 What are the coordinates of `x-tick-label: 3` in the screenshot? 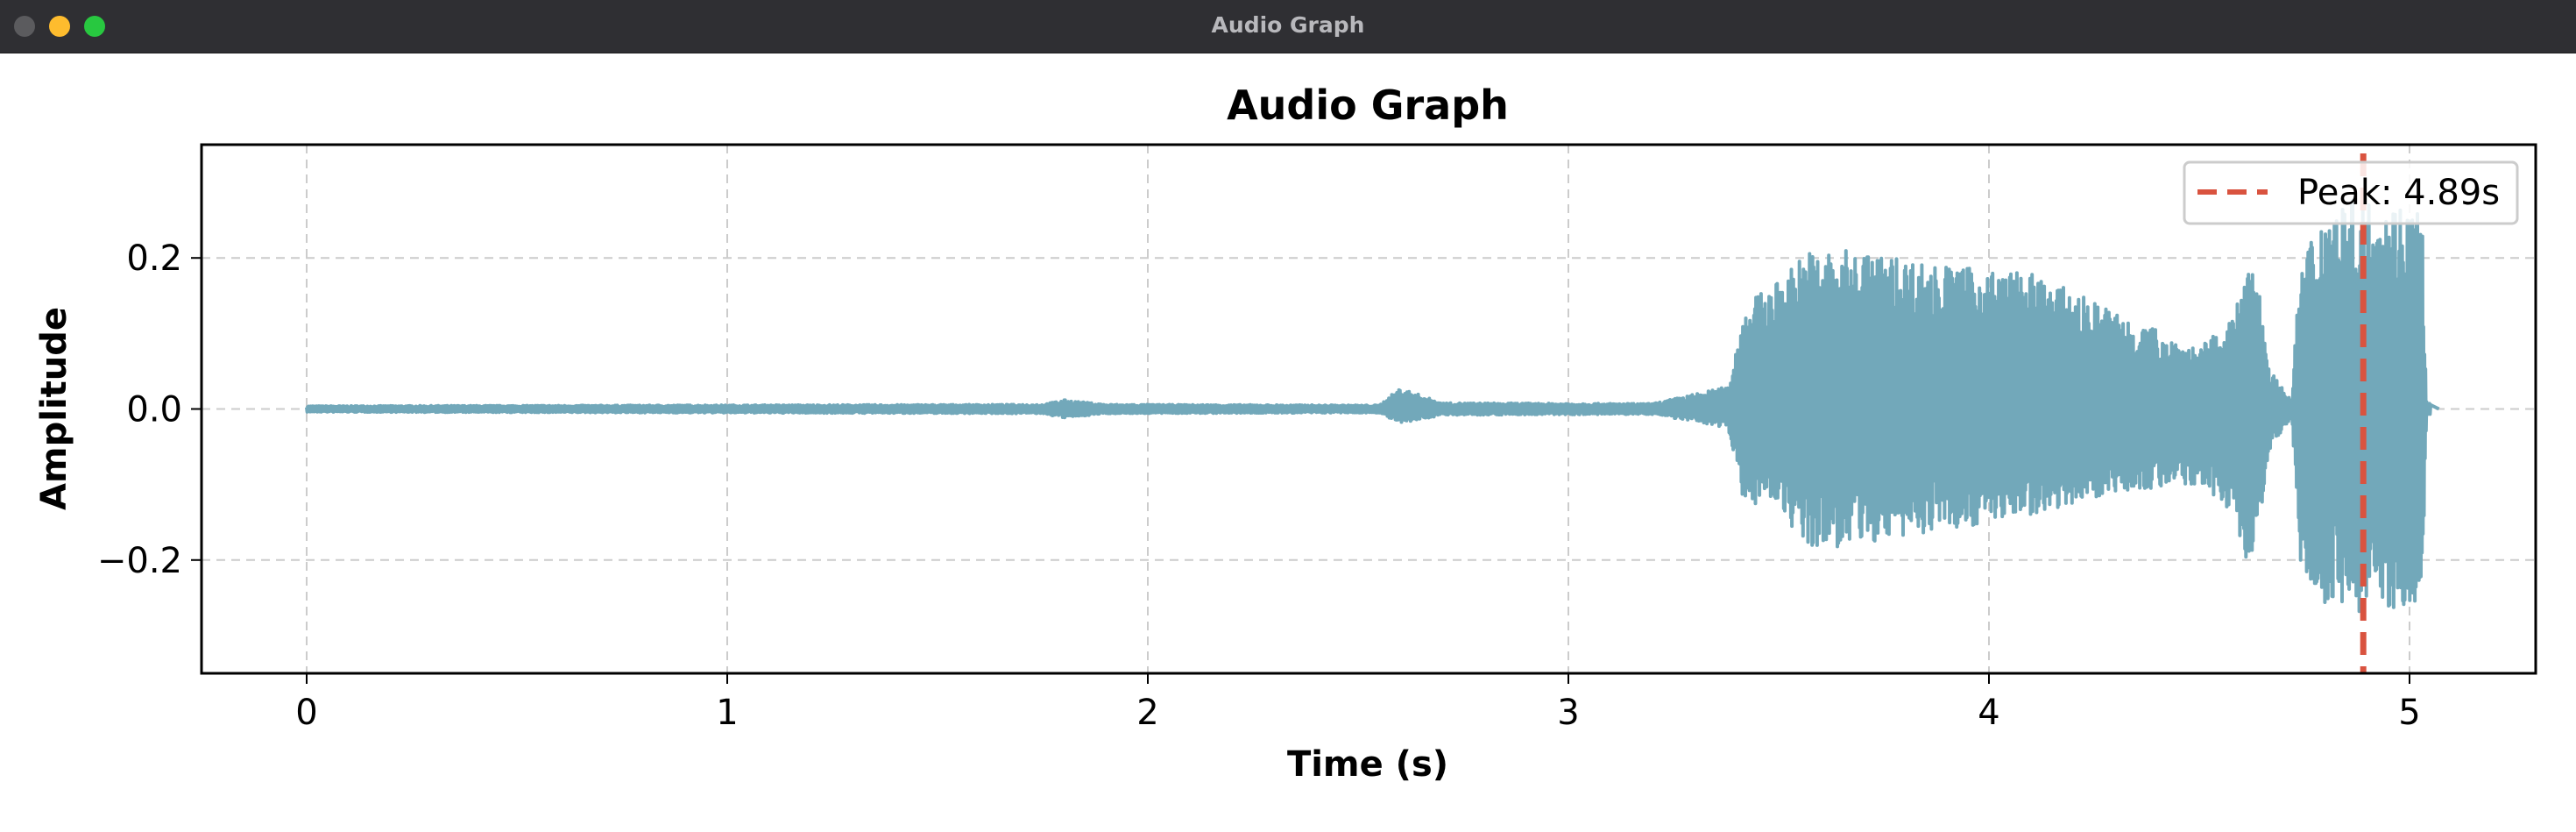 It's located at (1568, 713).